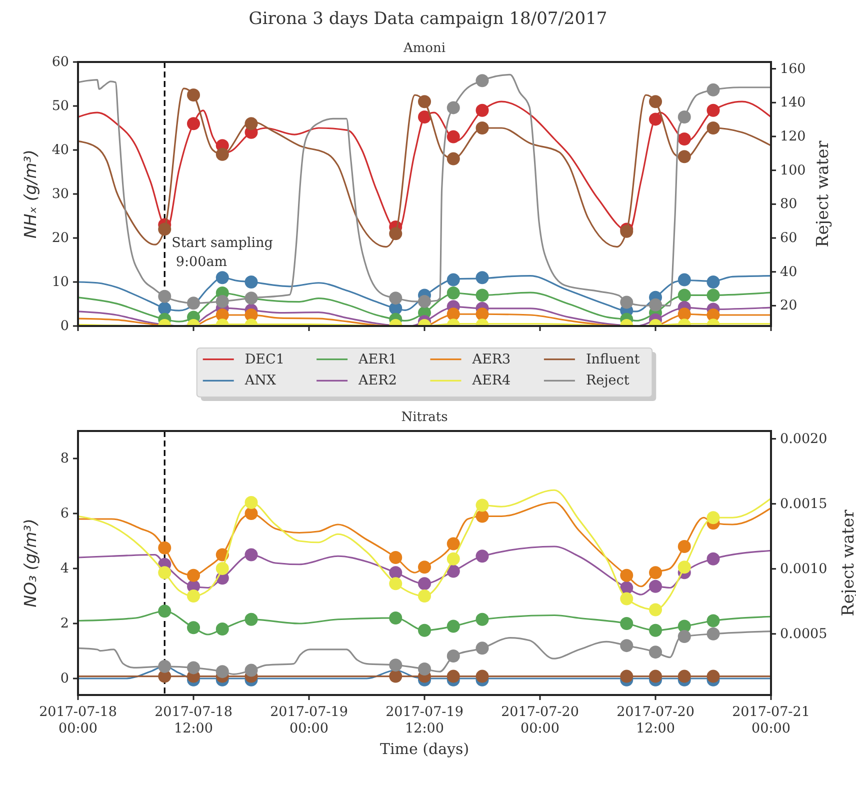  I want to click on y-axis-title: NO₃ (g/m³), so click(30, 563).